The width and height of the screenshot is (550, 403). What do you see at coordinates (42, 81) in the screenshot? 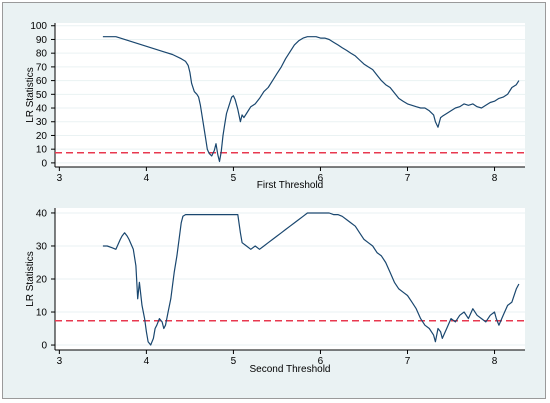
I see `y-tick-label-60: 60` at bounding box center [42, 81].